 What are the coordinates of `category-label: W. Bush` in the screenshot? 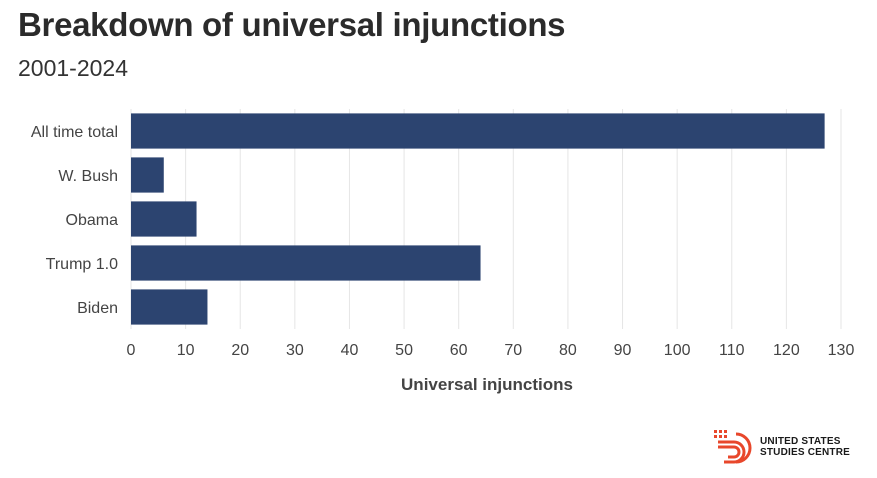 It's located at (88, 176).